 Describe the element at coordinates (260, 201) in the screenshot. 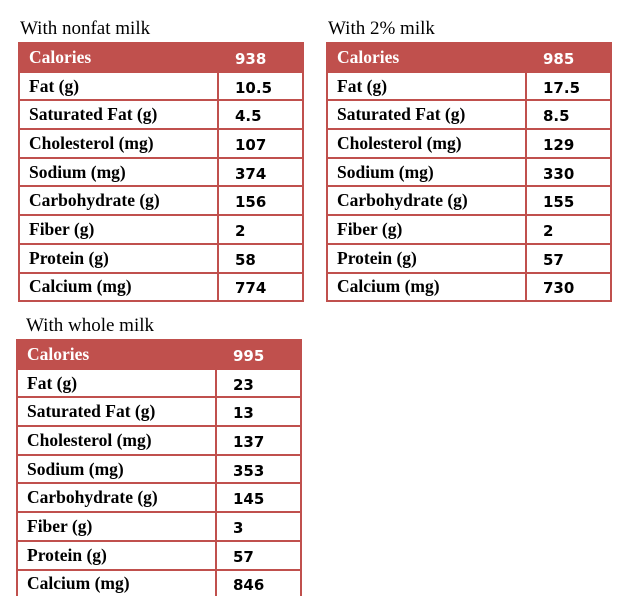

I see `nutrient-value: 156` at that location.